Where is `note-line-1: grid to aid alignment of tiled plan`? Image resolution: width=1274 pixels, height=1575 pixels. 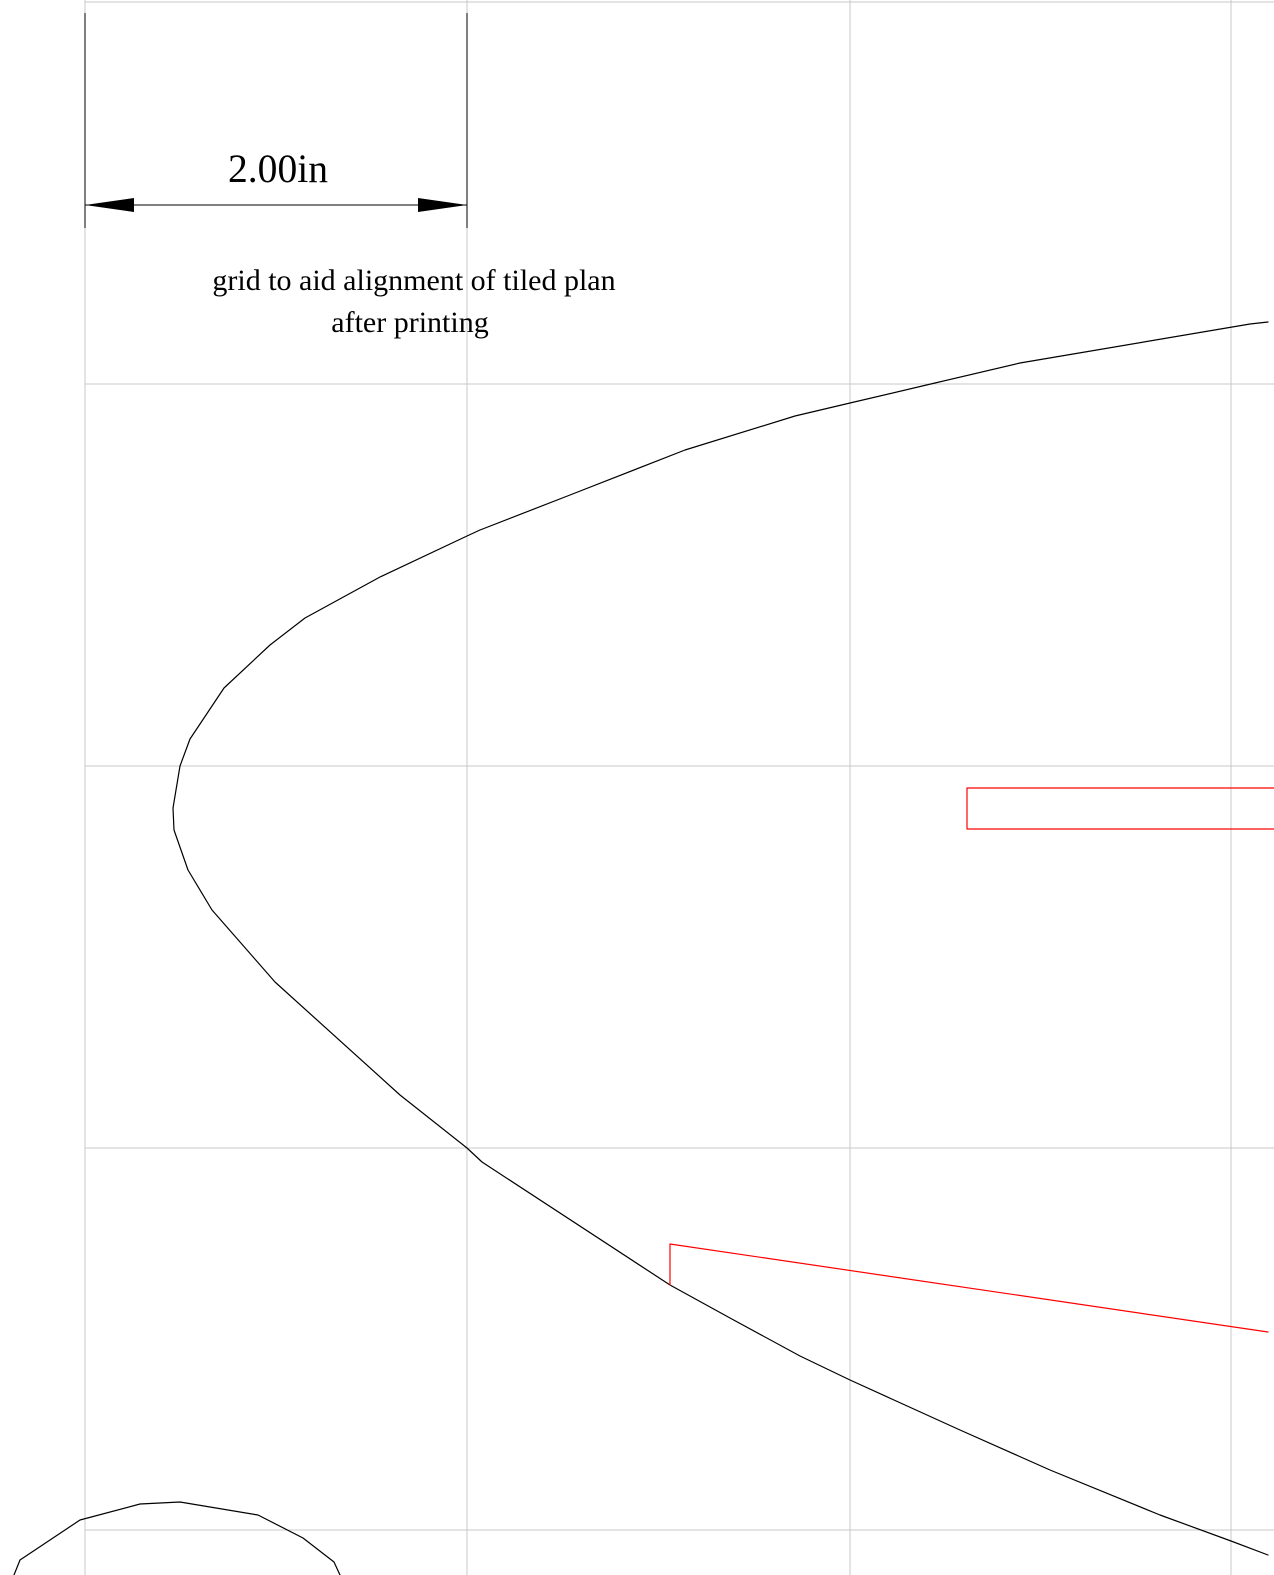 note-line-1: grid to aid alignment of tiled plan is located at coordinates (413, 280).